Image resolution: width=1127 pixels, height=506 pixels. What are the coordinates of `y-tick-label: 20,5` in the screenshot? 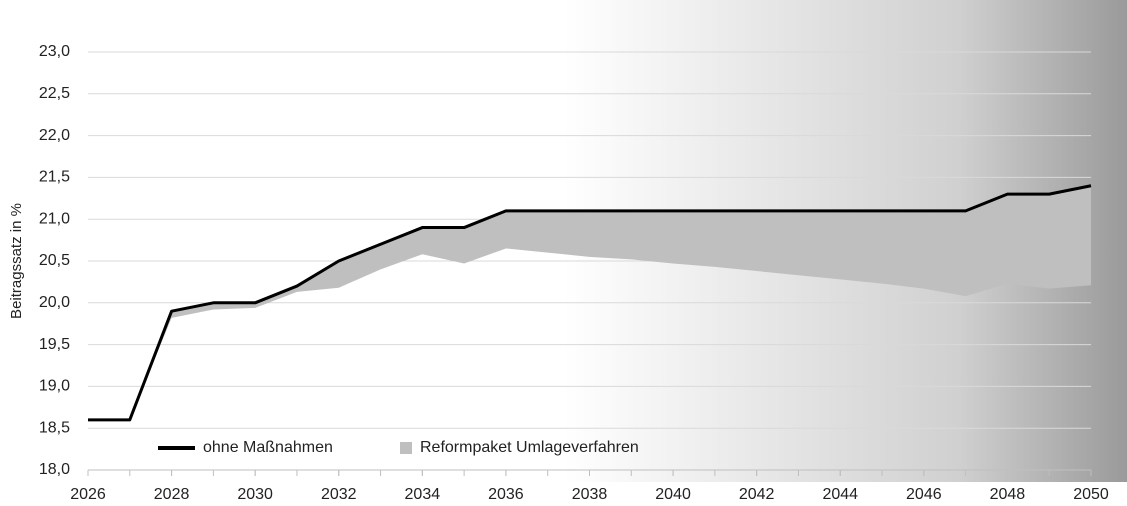 It's located at (54, 260).